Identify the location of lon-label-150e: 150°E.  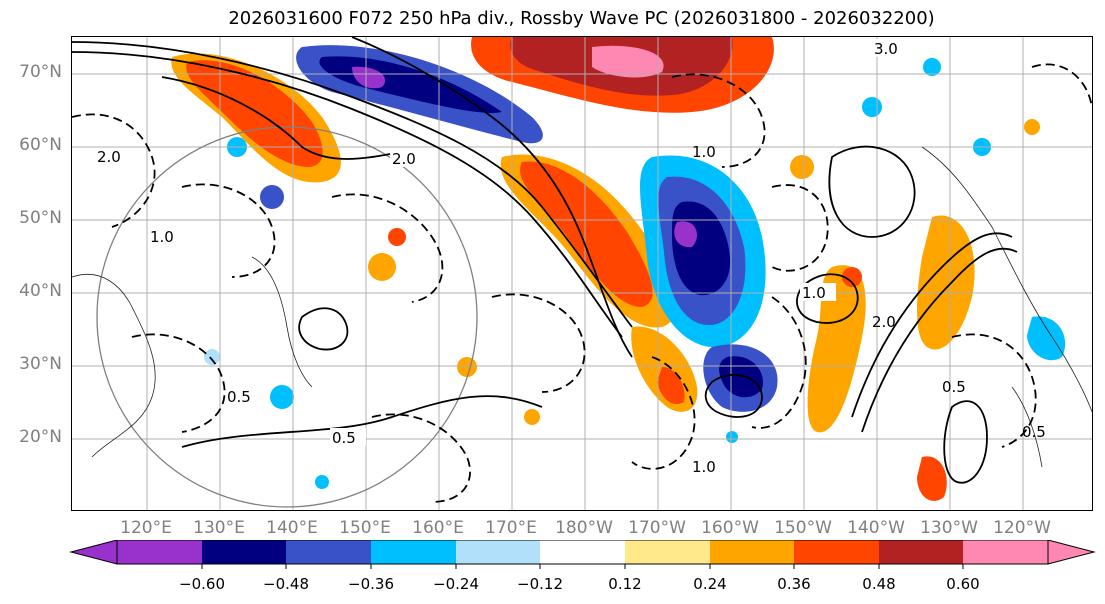
(365, 528).